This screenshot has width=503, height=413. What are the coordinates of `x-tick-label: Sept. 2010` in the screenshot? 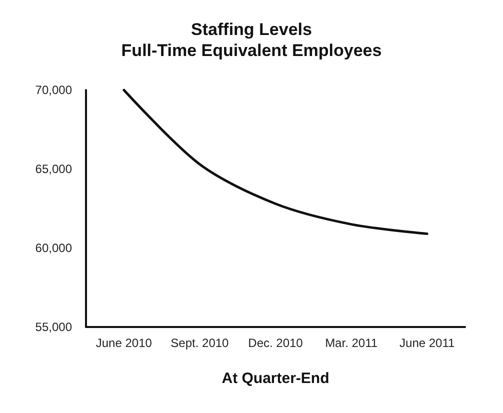 It's located at (200, 343).